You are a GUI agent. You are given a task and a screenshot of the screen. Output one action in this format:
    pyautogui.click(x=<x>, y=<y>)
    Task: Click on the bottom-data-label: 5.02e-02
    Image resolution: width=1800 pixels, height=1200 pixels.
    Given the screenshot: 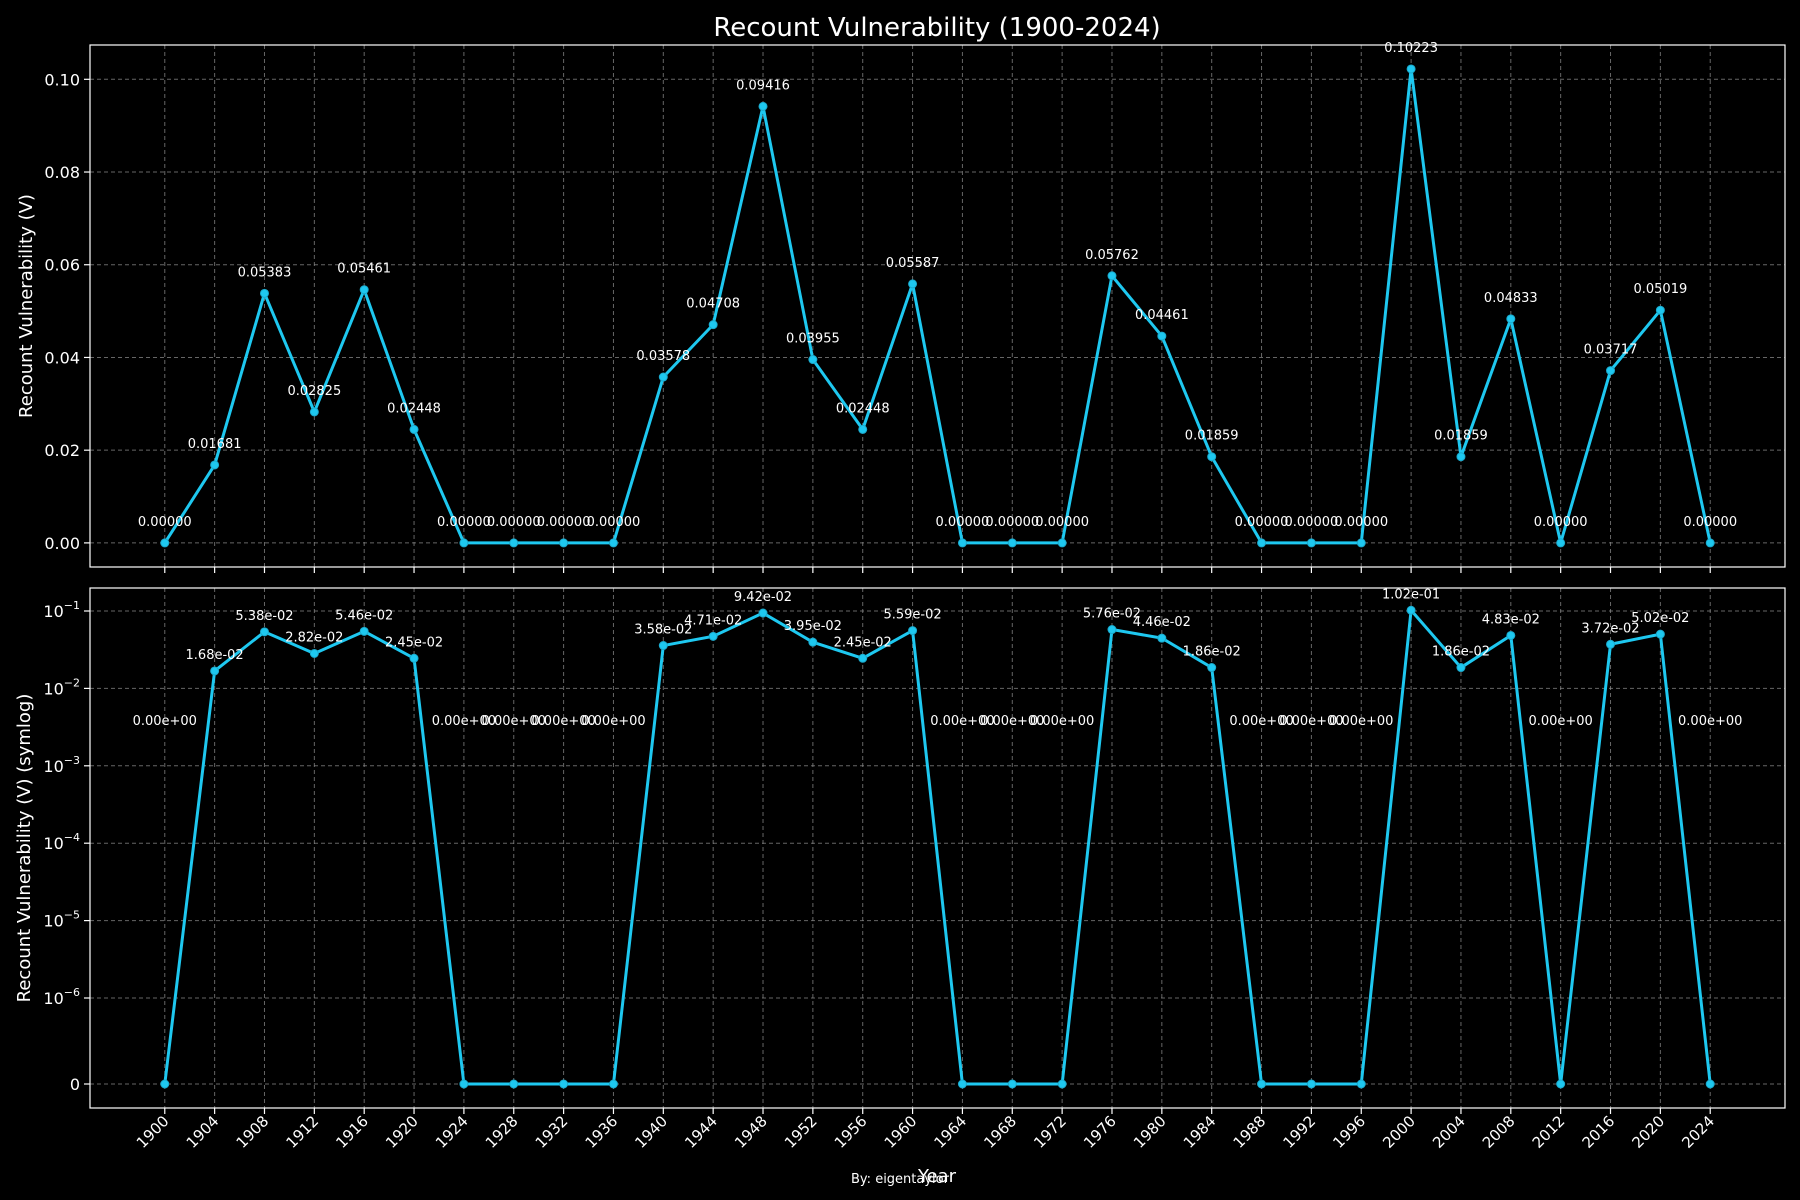 What is the action you would take?
    pyautogui.click(x=1660, y=618)
    